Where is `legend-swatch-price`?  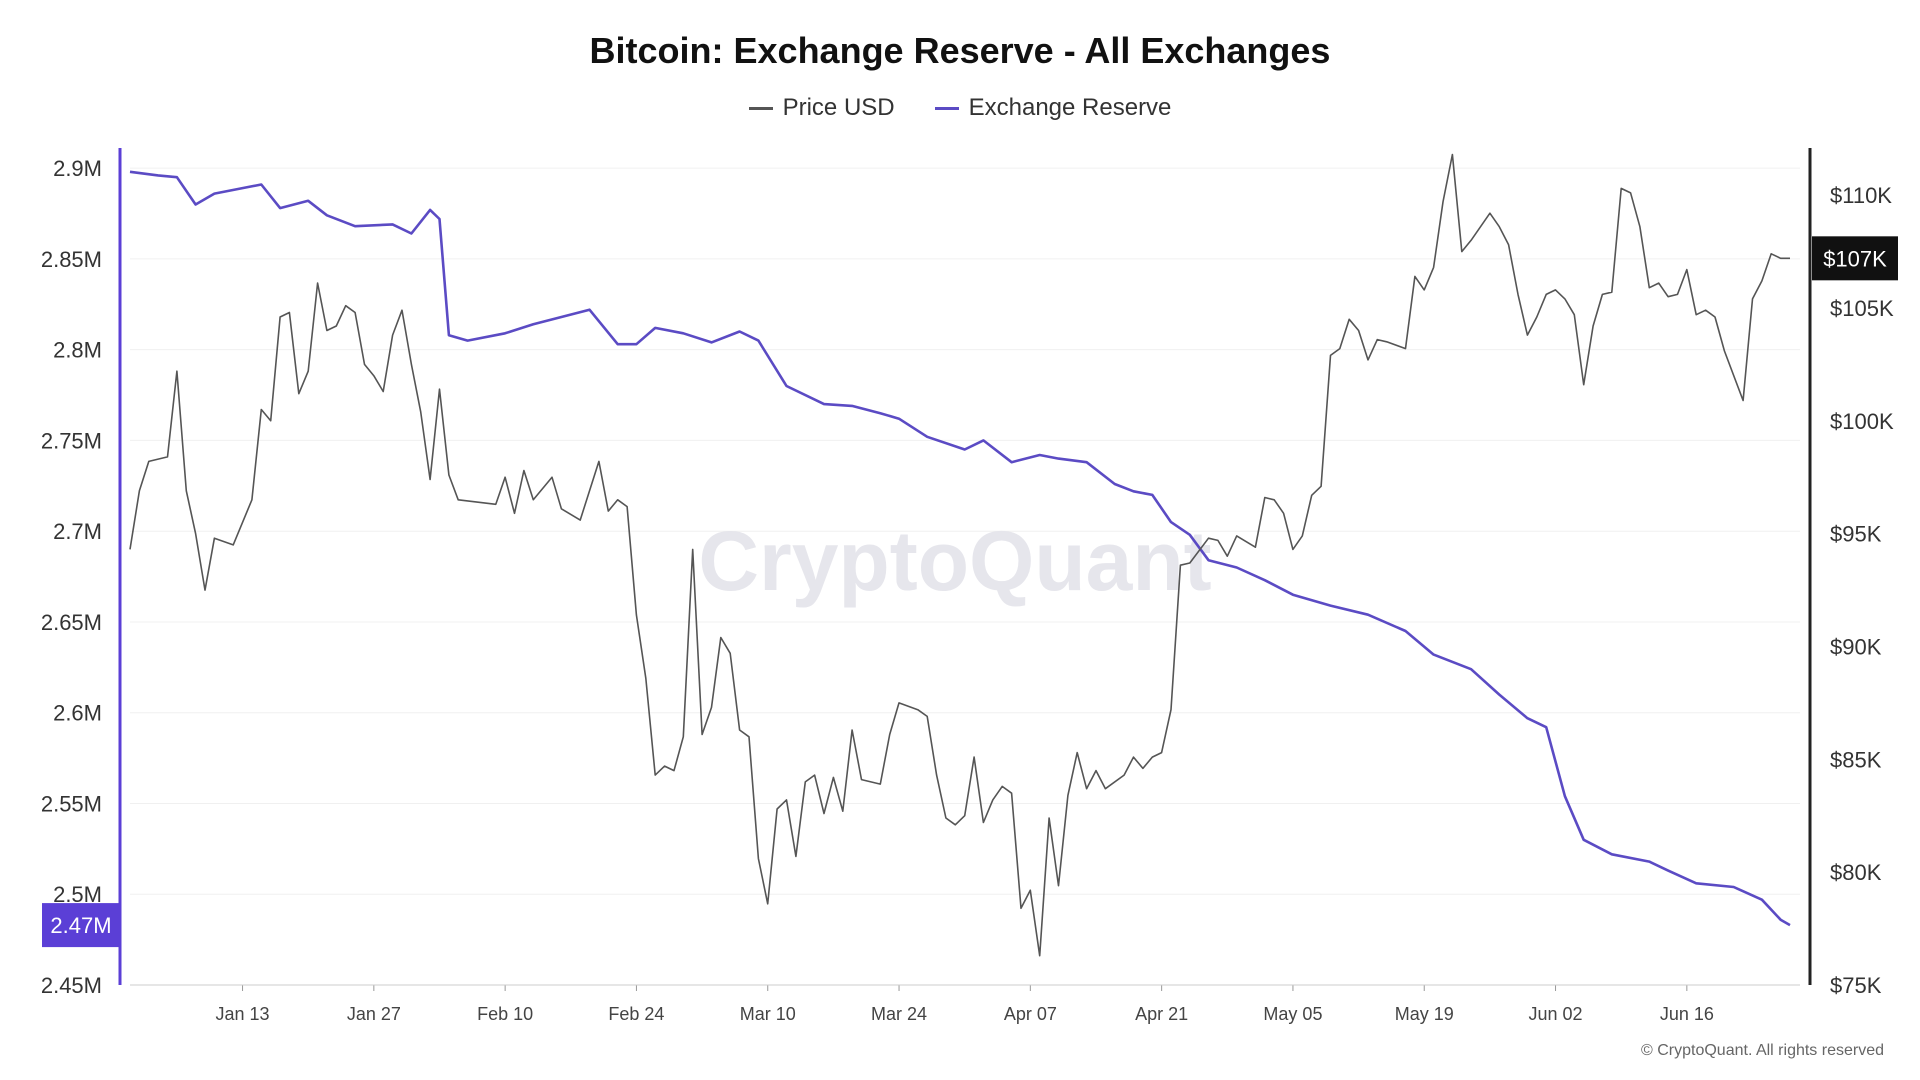 legend-swatch-price is located at coordinates (760, 108).